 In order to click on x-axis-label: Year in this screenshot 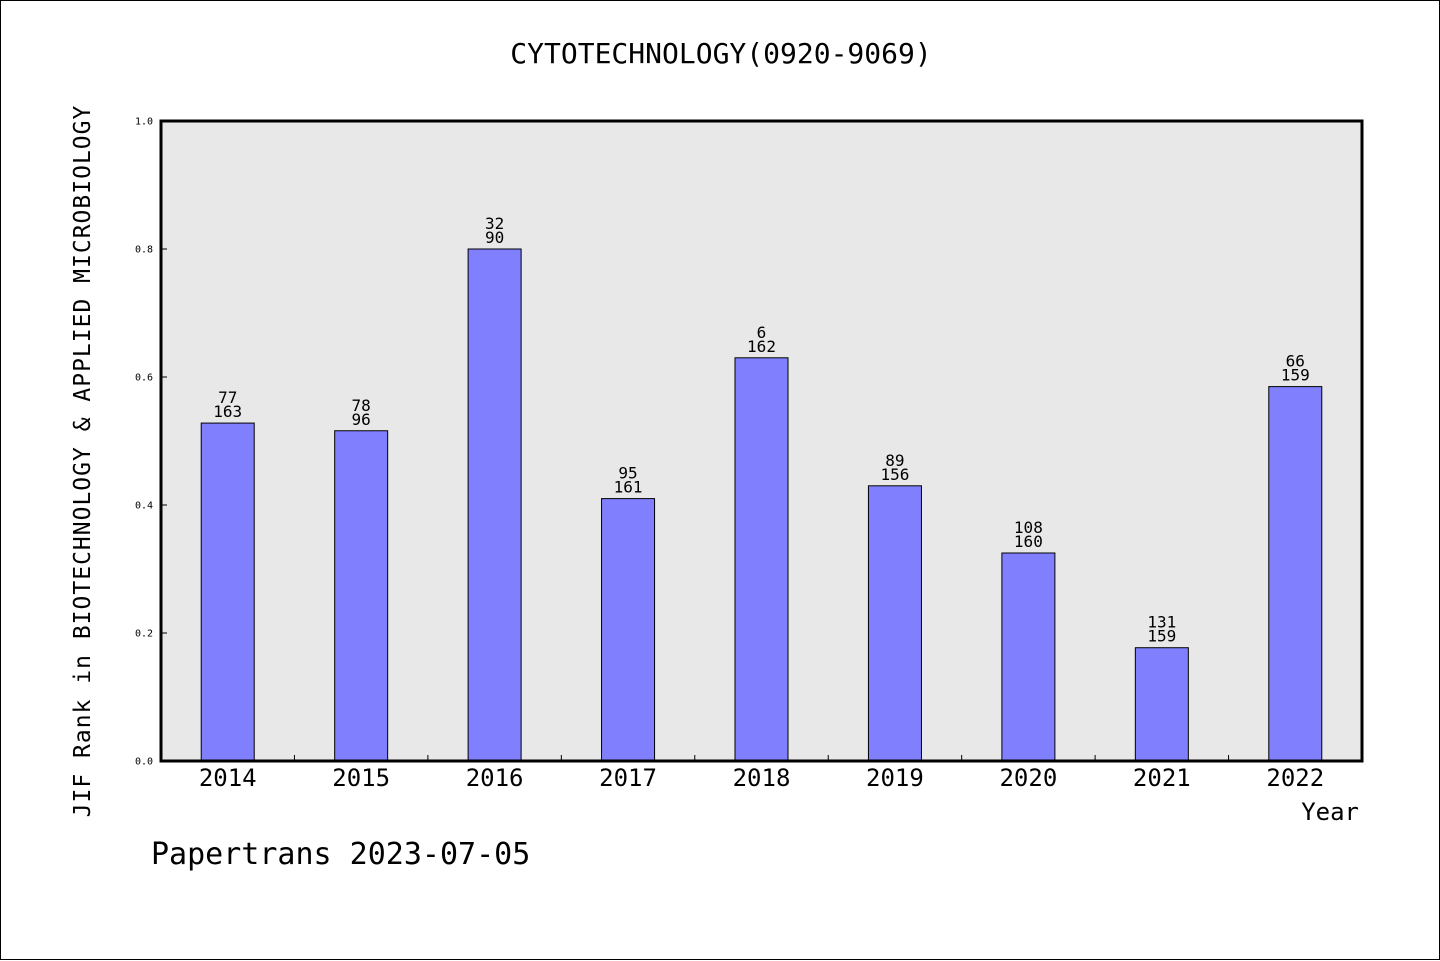, I will do `click(1330, 812)`.